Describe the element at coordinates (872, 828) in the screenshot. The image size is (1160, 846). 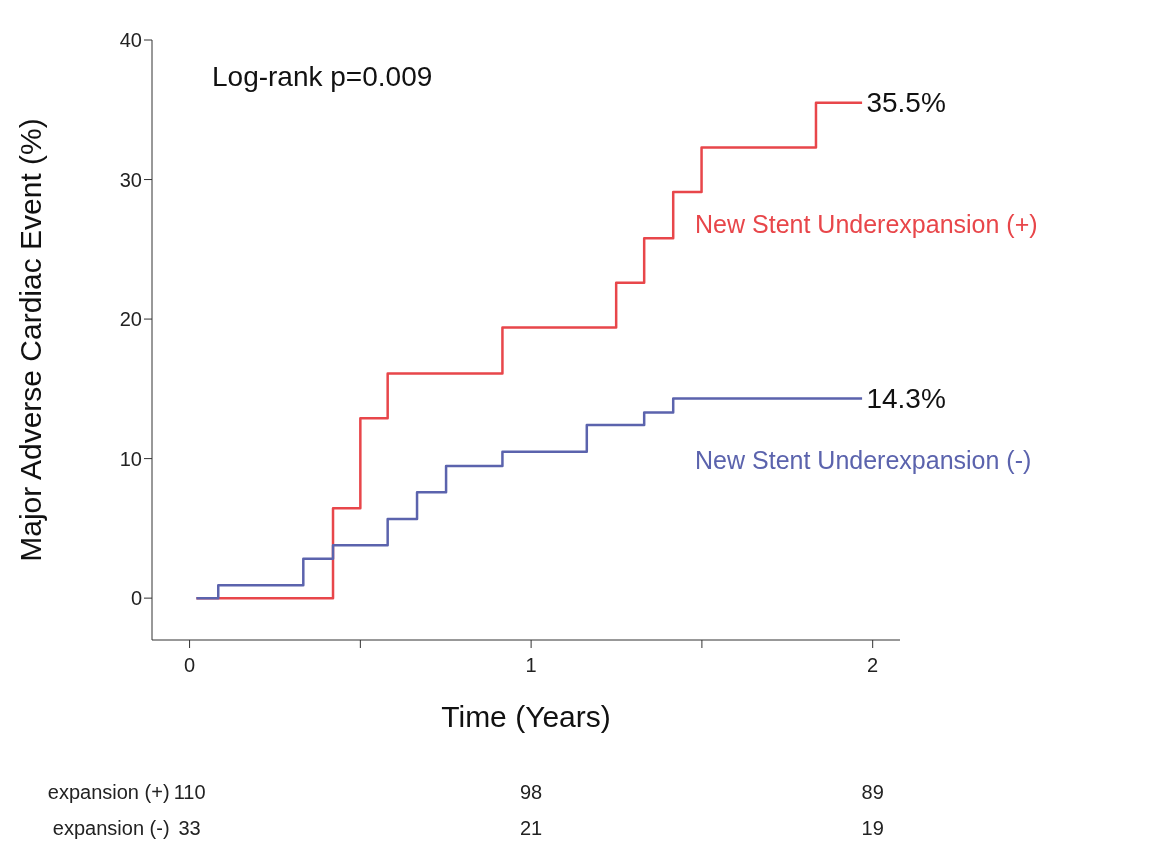
I see `text: 19` at that location.